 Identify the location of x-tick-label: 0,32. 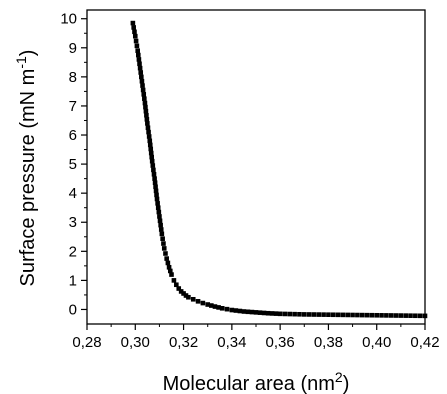
(183, 342).